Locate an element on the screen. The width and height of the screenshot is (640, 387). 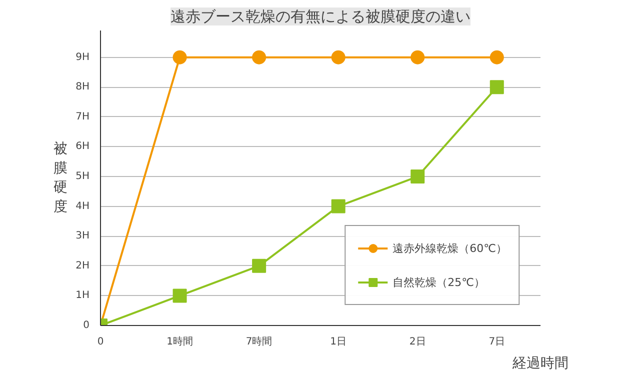
y-tick-label: 8H is located at coordinates (83, 87).